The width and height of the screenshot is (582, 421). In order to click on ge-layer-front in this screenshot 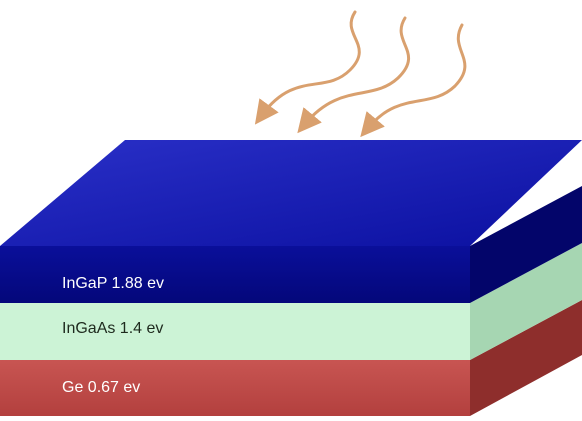, I will do `click(235, 388)`.